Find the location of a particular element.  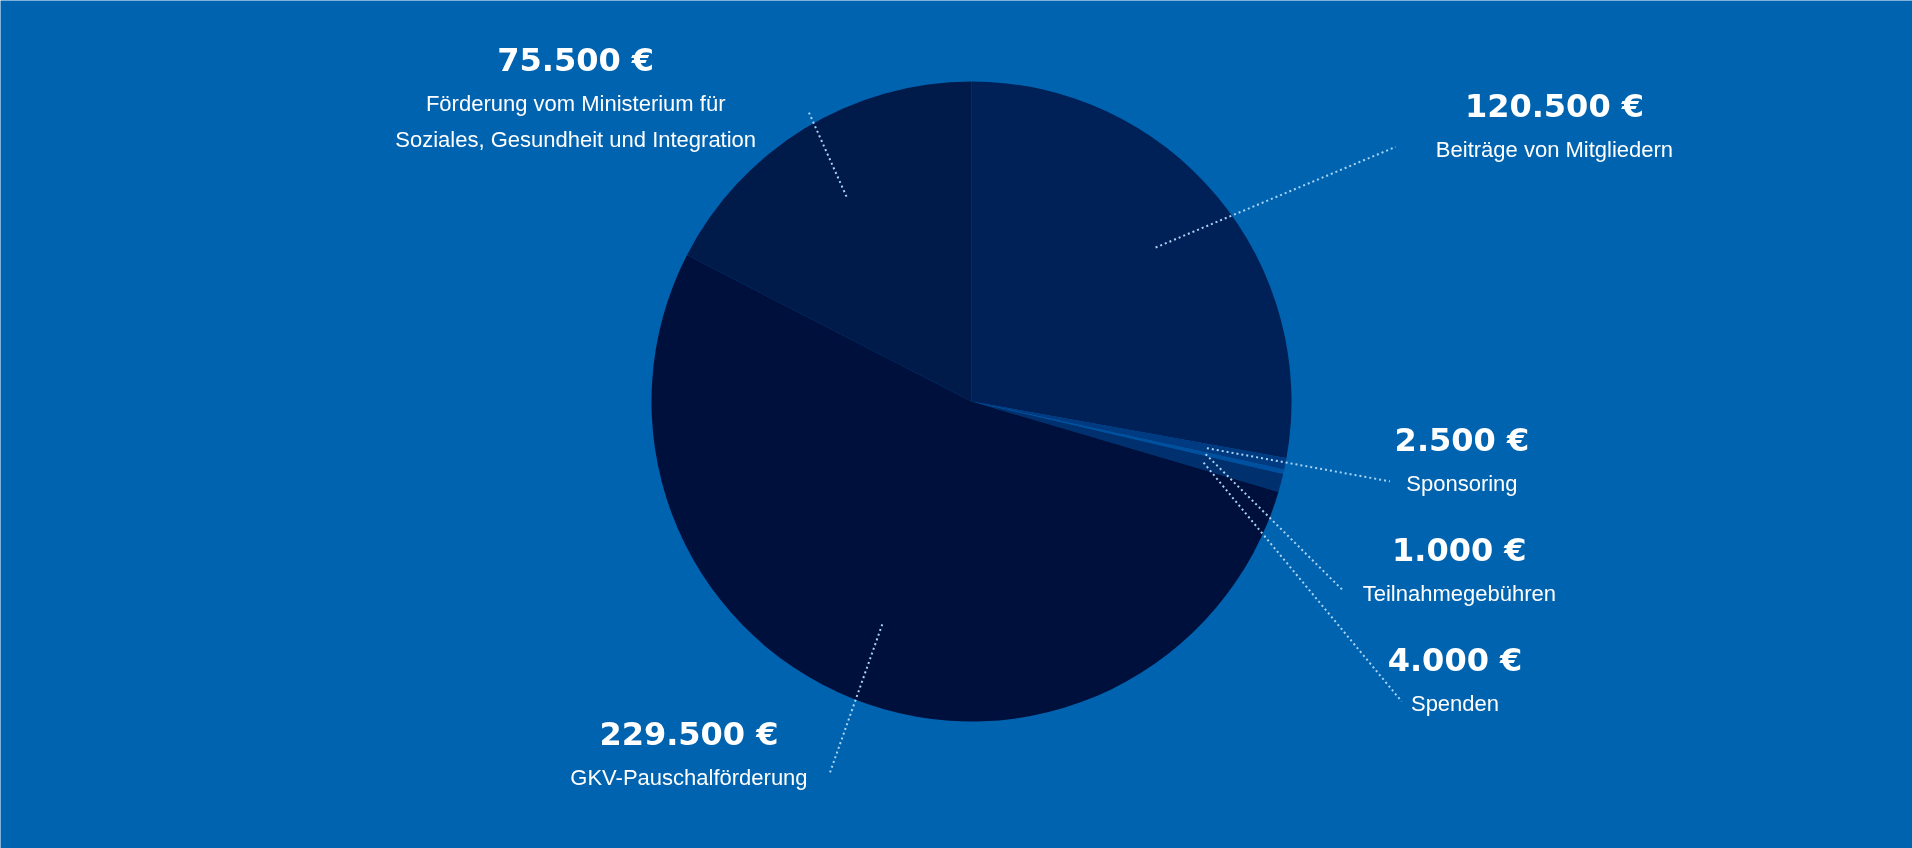

slice-label: Sponsoring is located at coordinates (1462, 484).